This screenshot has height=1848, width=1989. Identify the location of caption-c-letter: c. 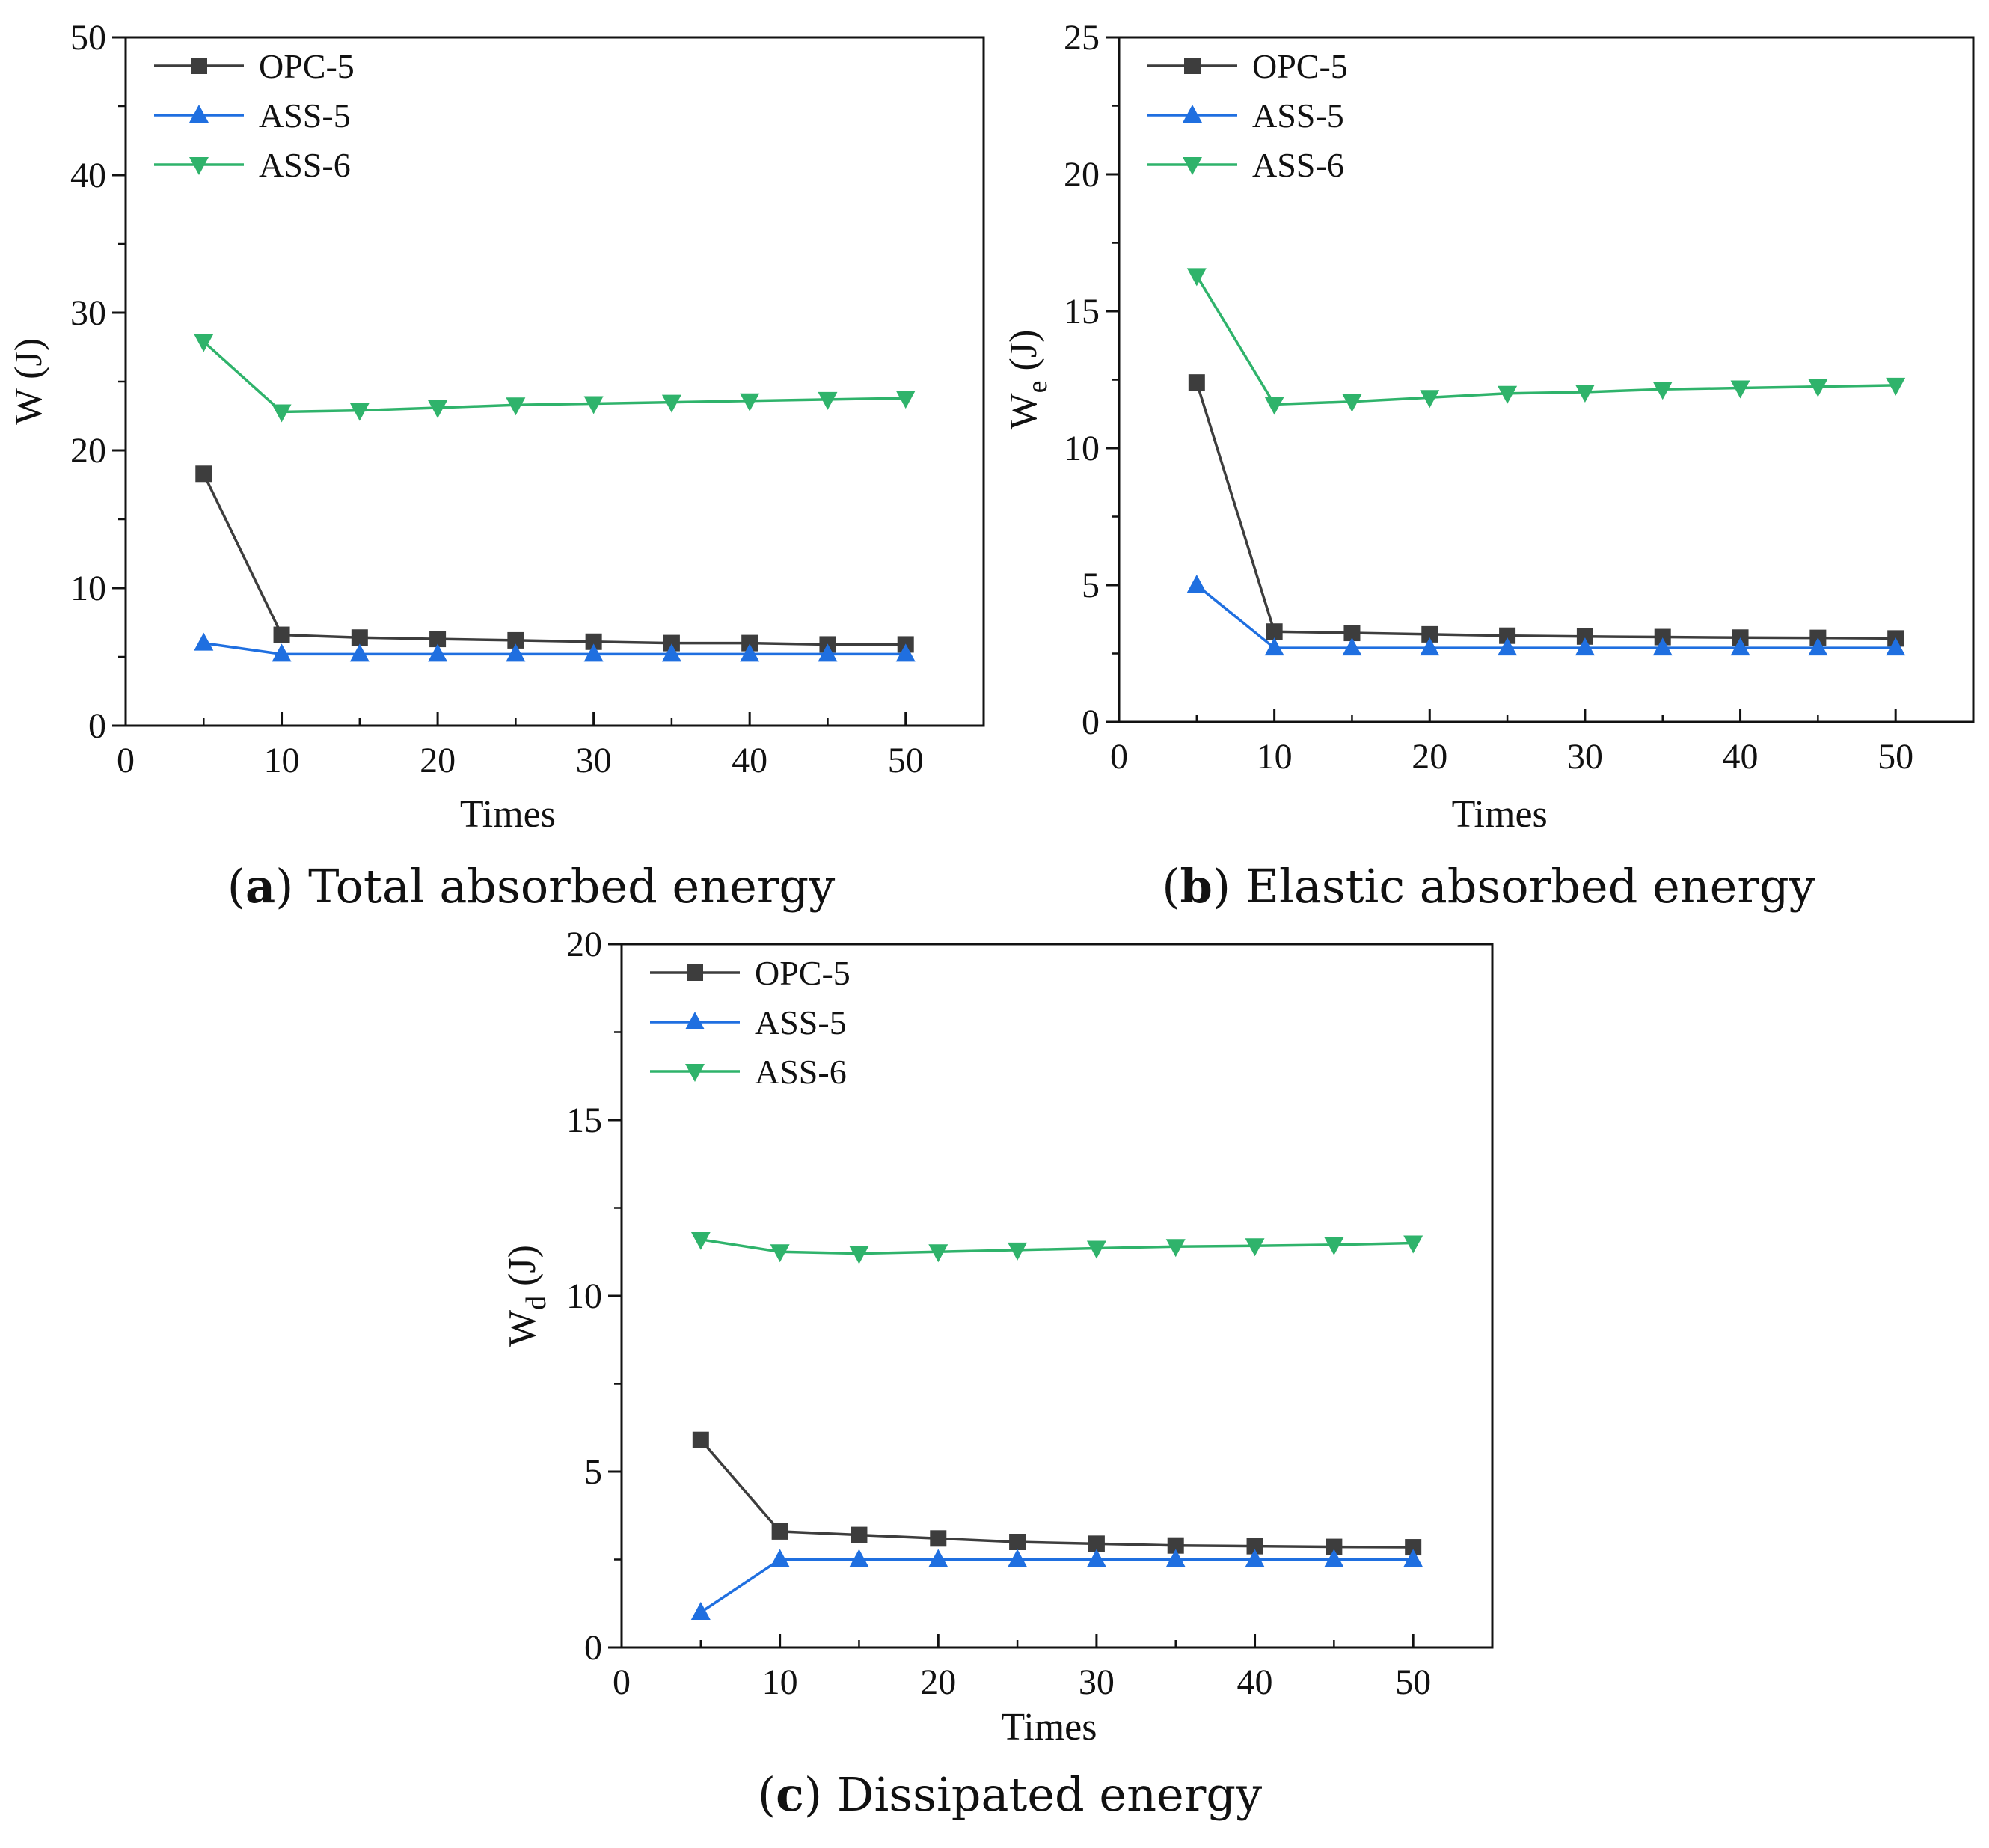
(790, 1794).